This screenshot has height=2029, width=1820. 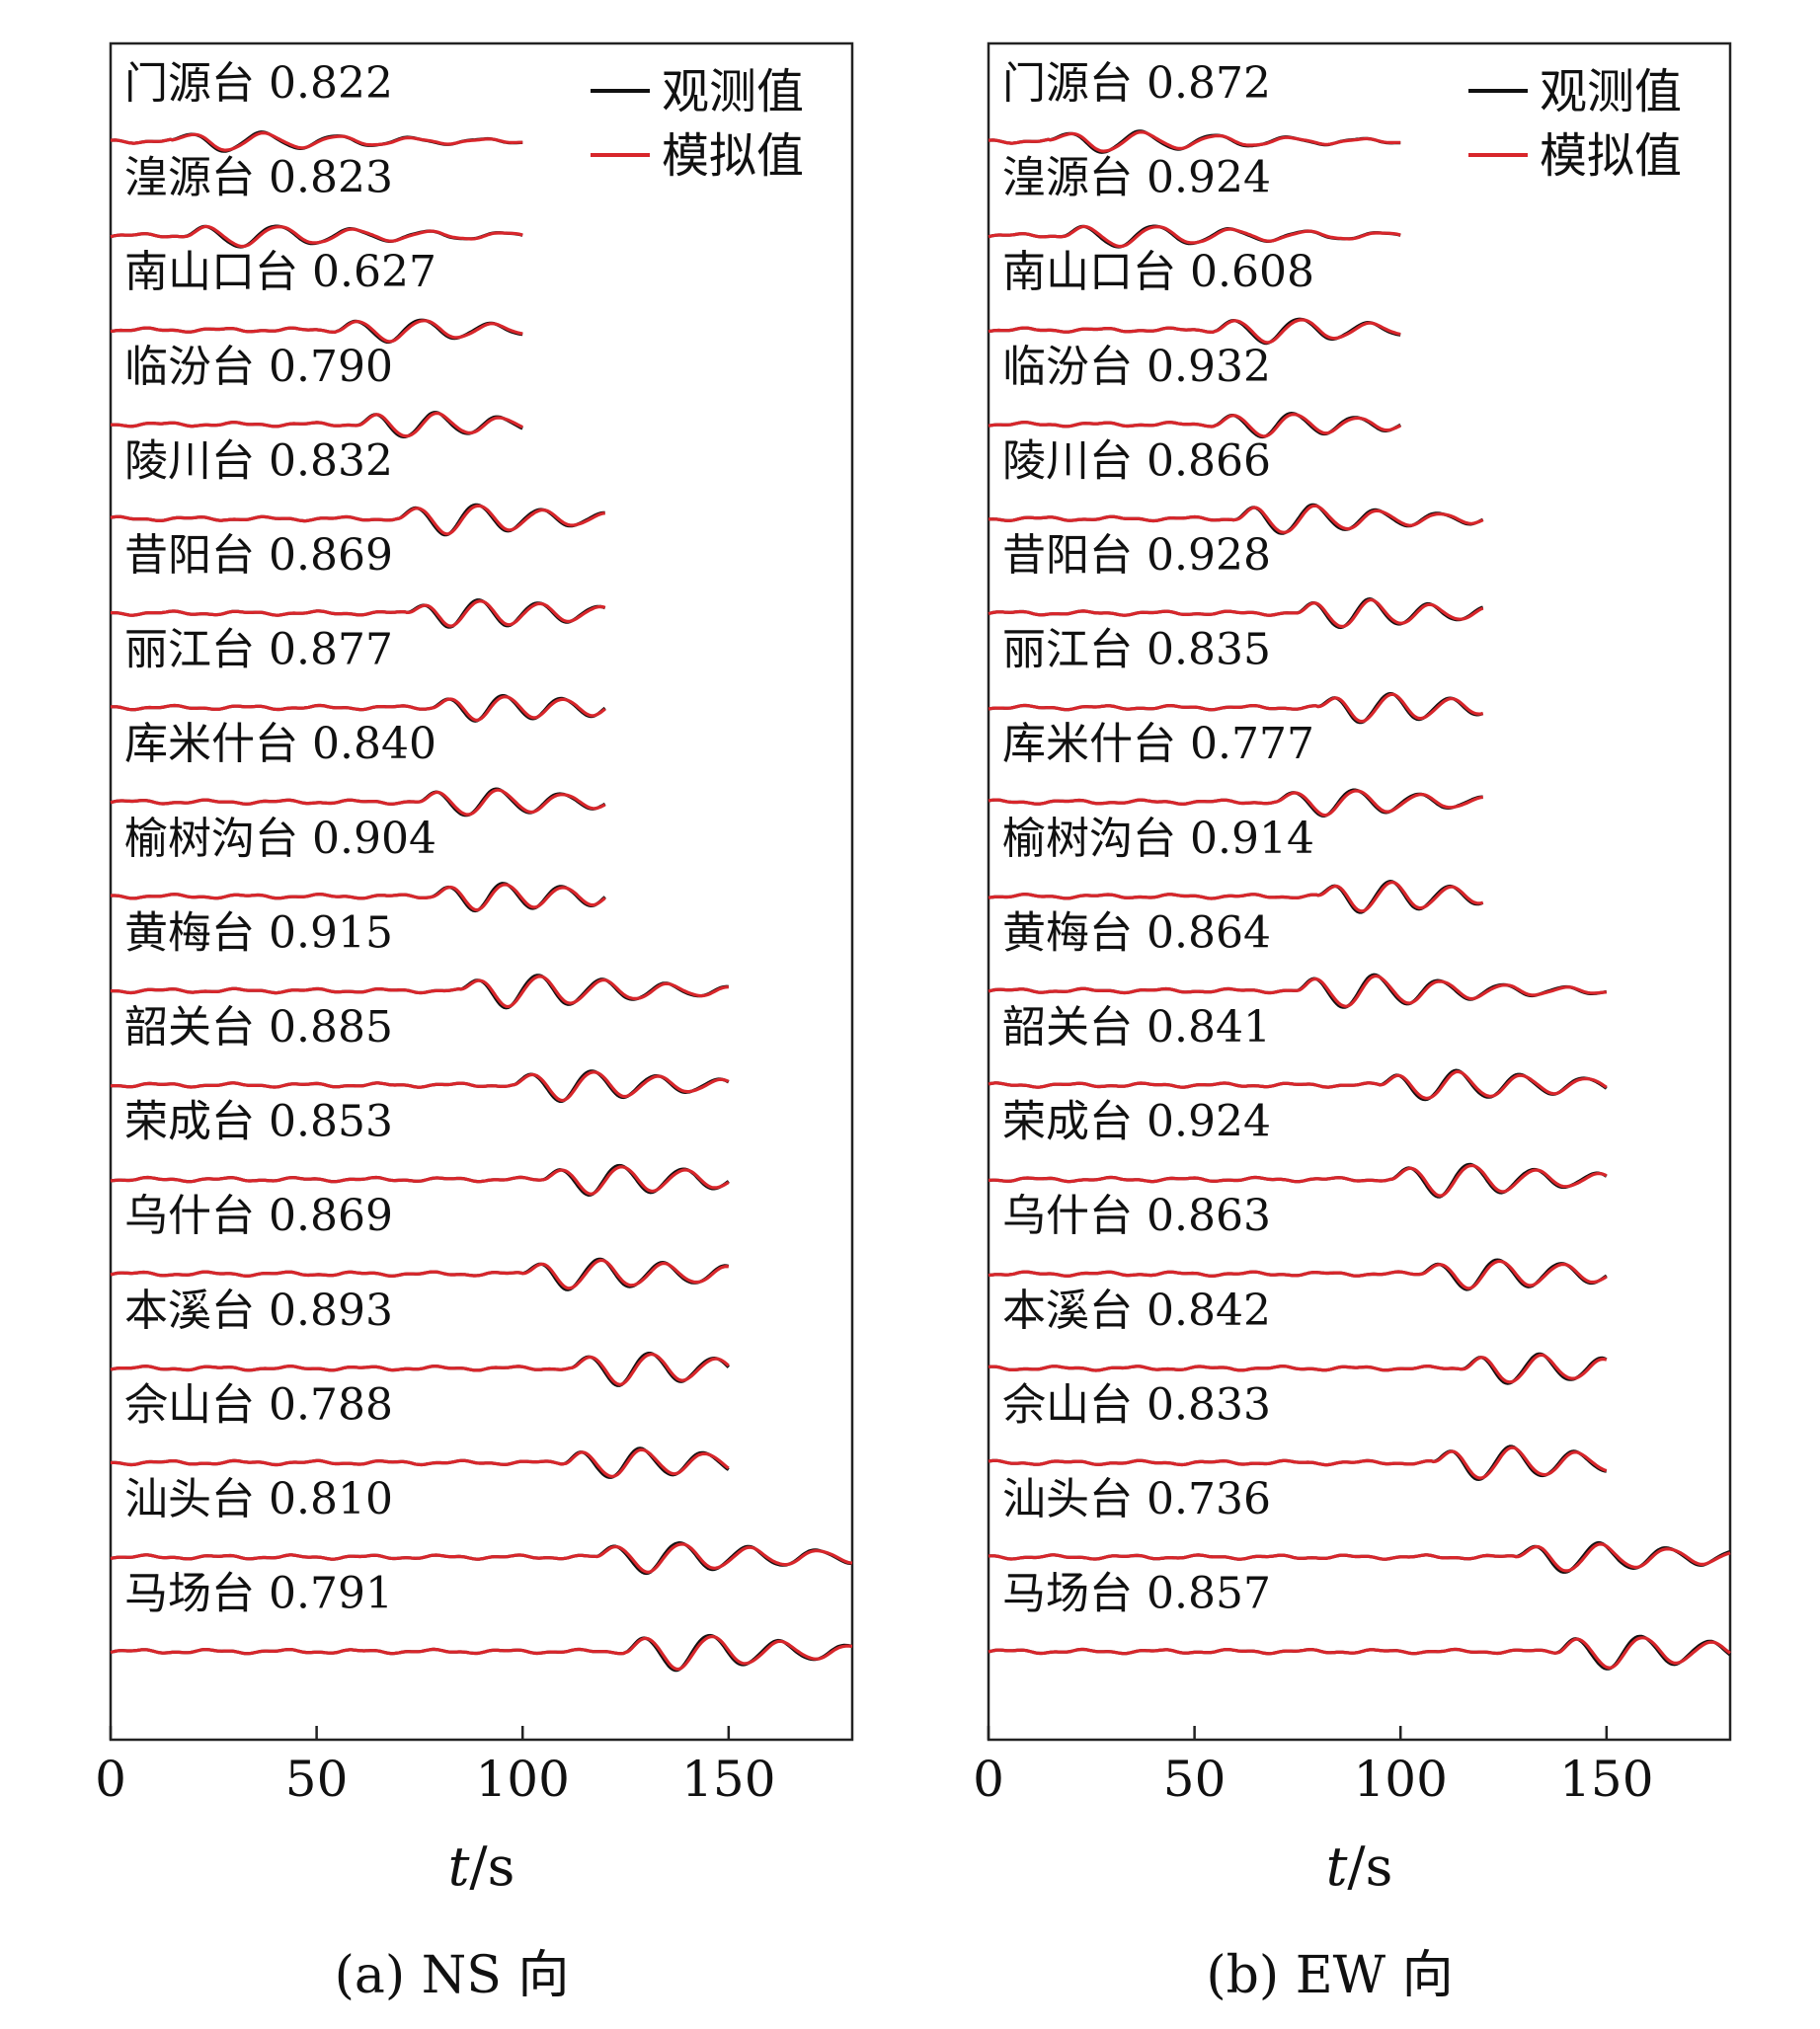 I want to click on trace-observed, so click(x=317, y=424).